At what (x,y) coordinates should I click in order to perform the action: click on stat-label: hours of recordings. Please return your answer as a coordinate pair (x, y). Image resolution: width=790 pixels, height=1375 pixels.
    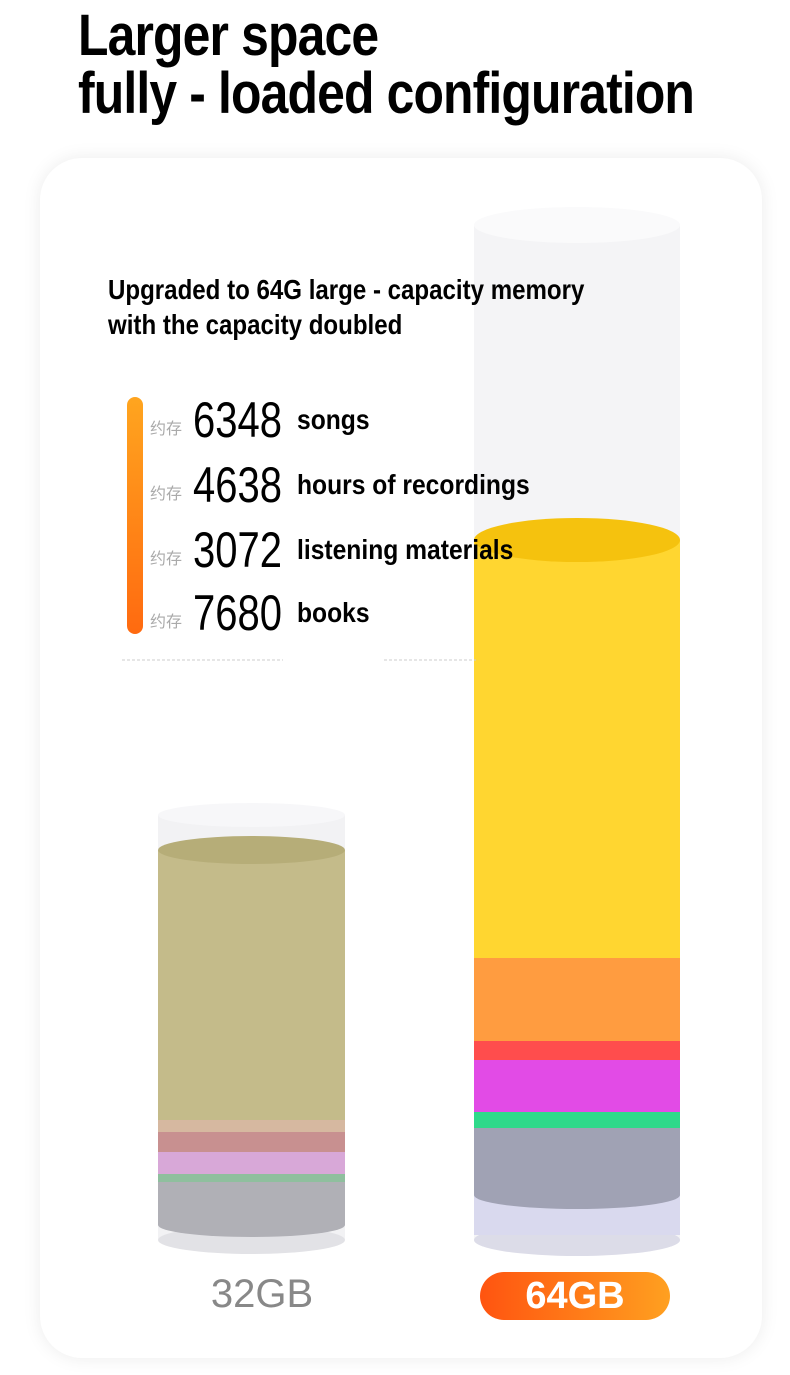
    Looking at the image, I should click on (413, 484).